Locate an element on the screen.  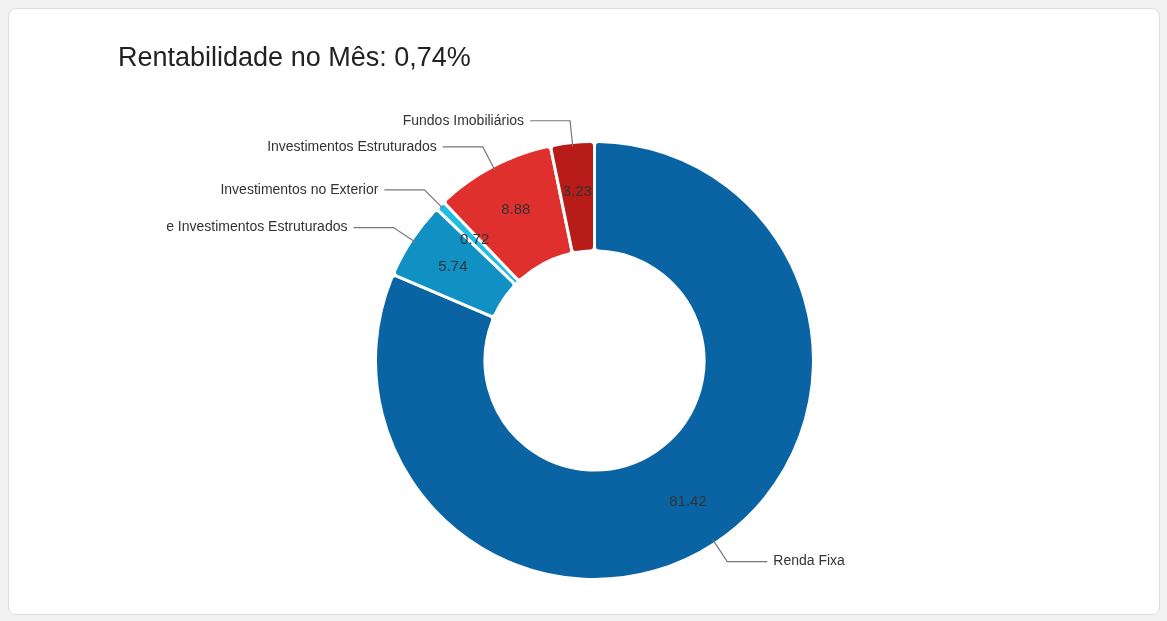
data-label: 0.72 is located at coordinates (475, 239).